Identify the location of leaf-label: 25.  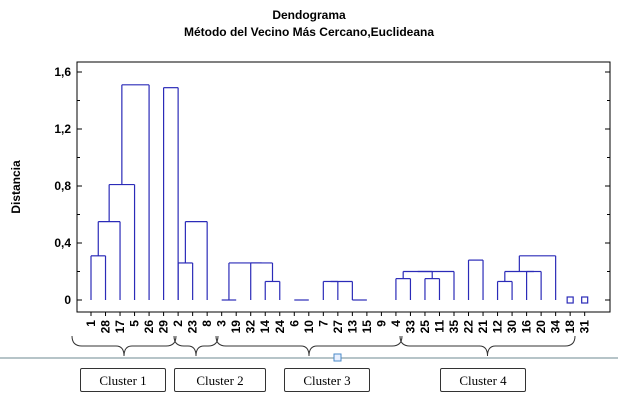
(425, 327).